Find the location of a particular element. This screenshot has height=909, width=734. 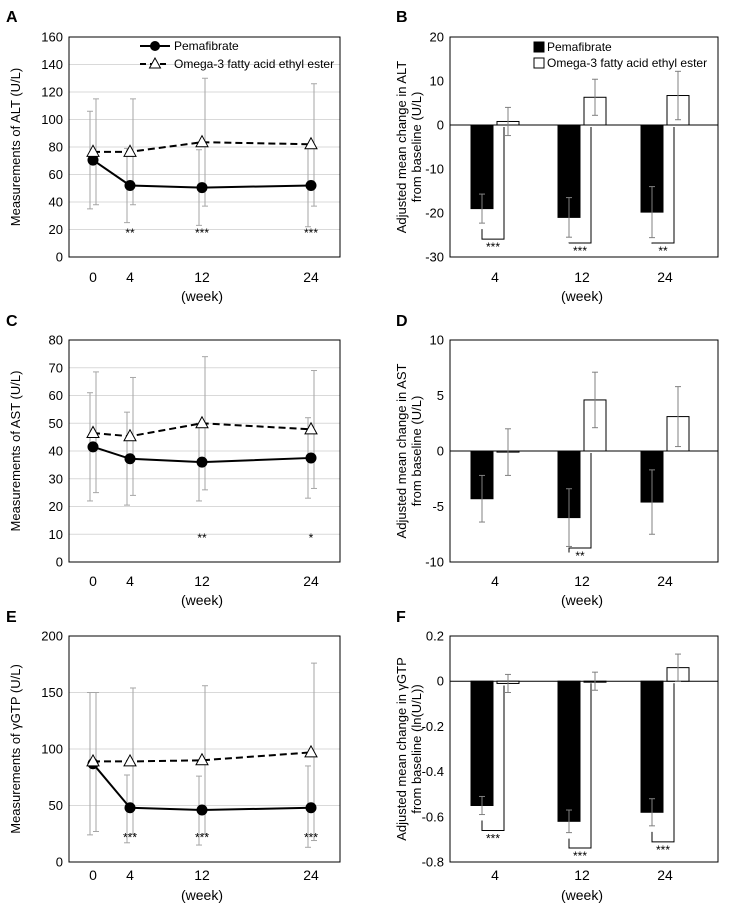

y-tick-label: 60 is located at coordinates (56, 395).